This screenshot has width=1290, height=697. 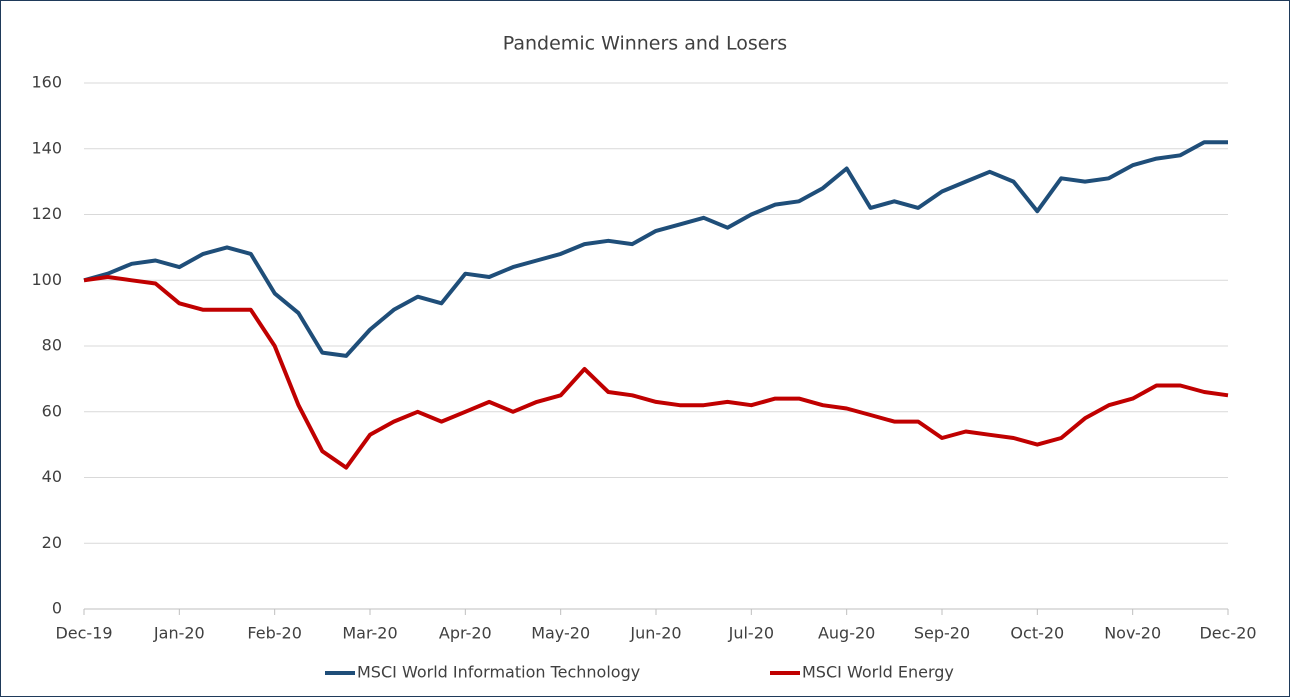 I want to click on legend-label: MSCI World Information Technology, so click(x=498, y=672).